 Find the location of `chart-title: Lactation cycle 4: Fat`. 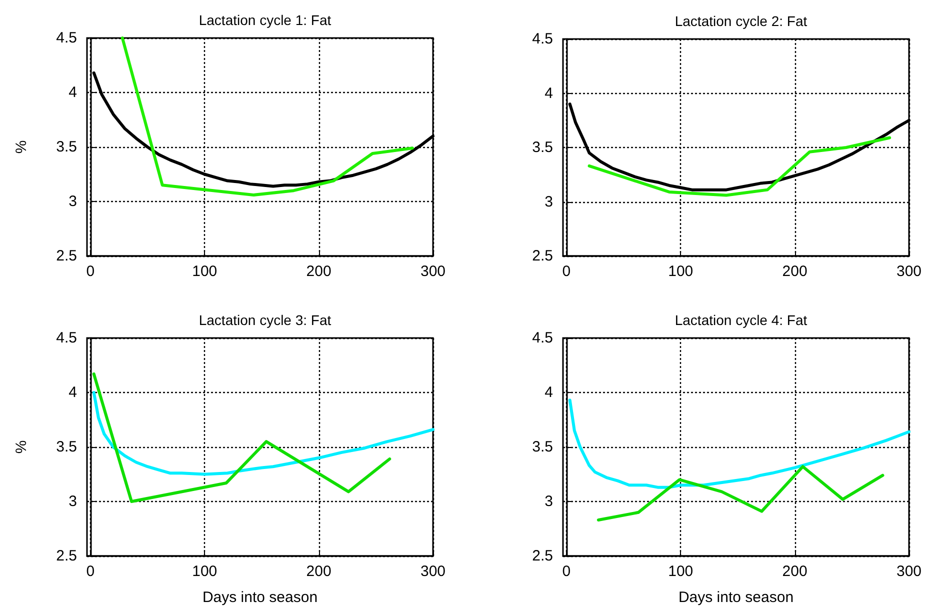

chart-title: Lactation cycle 4: Fat is located at coordinates (741, 320).